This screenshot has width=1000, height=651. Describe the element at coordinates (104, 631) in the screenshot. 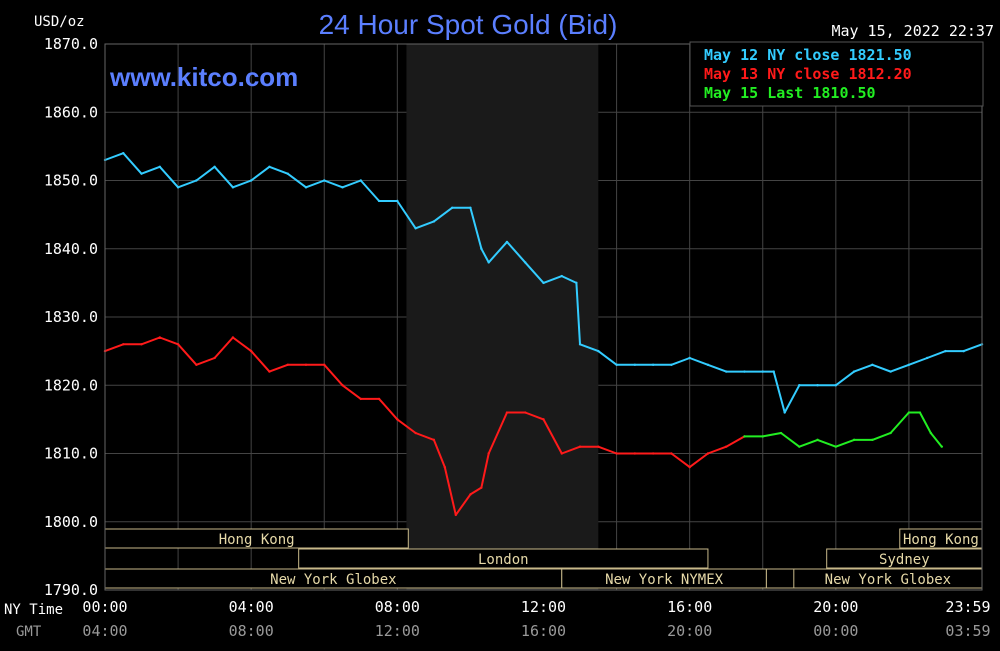

I see `x-tick-label-gmt: 04:00` at that location.